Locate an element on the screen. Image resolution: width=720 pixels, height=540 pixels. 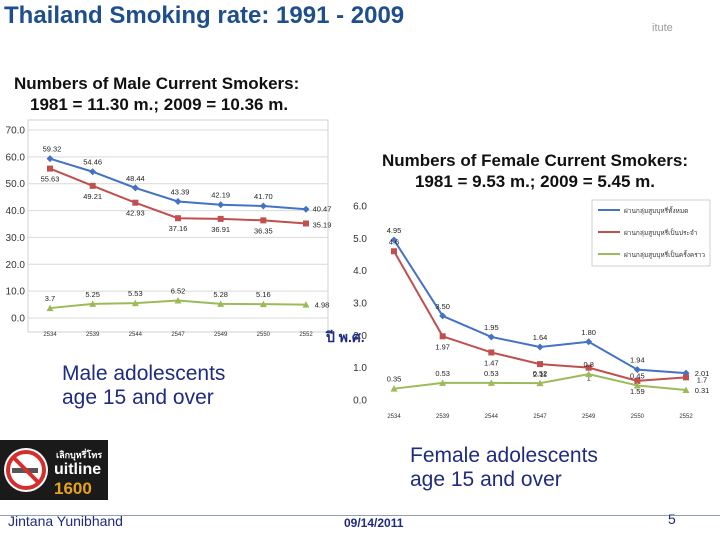
female-data-label: 0.45 is located at coordinates (637, 375).